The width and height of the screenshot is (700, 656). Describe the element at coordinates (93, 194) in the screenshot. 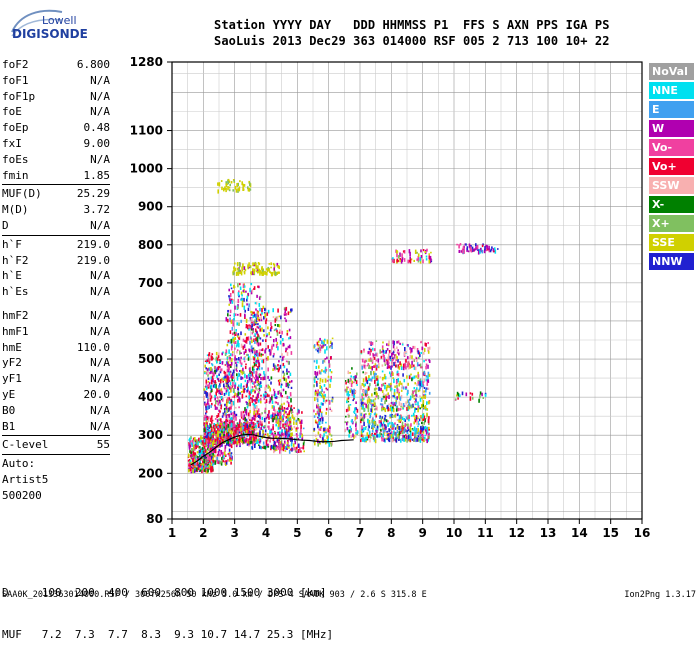

I see `param-value: 25.29` at that location.